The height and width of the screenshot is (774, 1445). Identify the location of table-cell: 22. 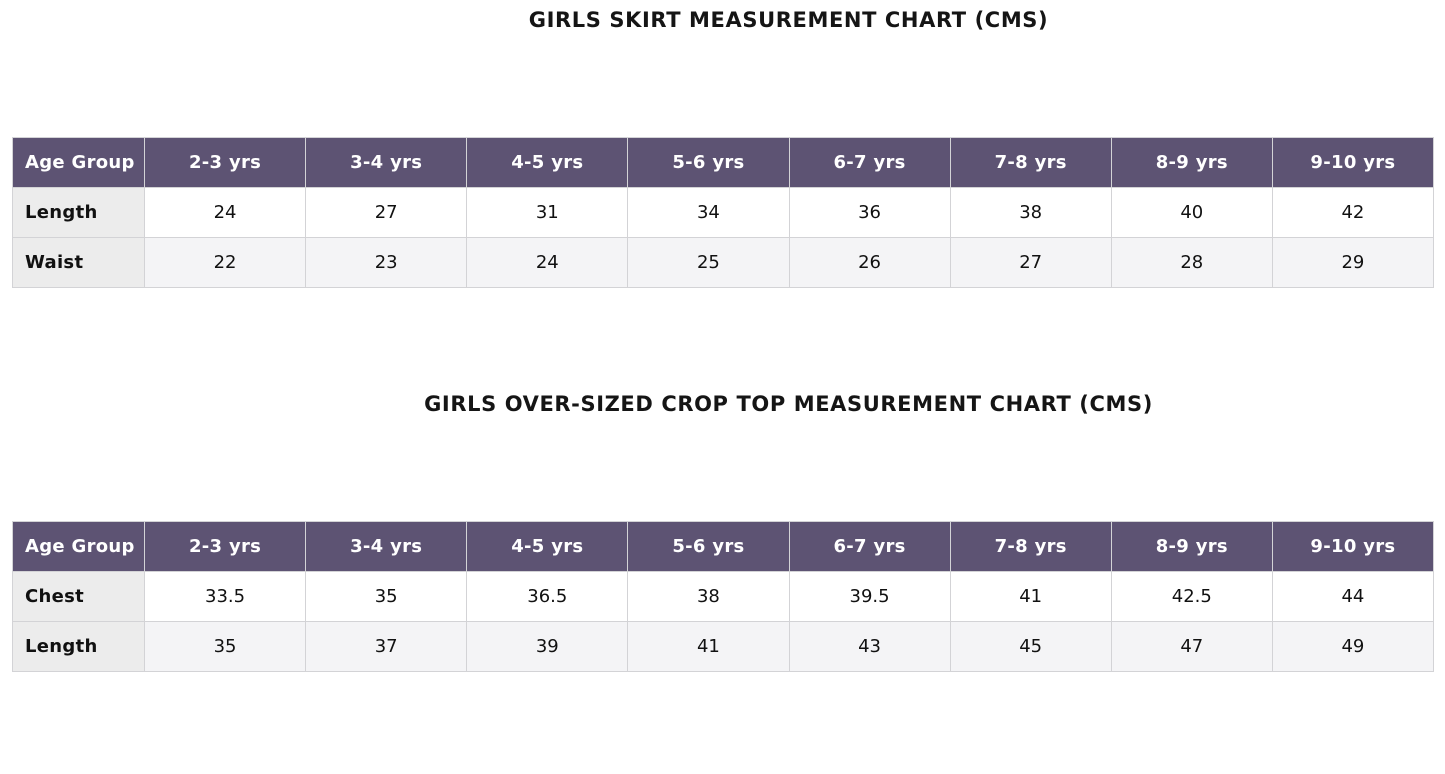
(225, 262).